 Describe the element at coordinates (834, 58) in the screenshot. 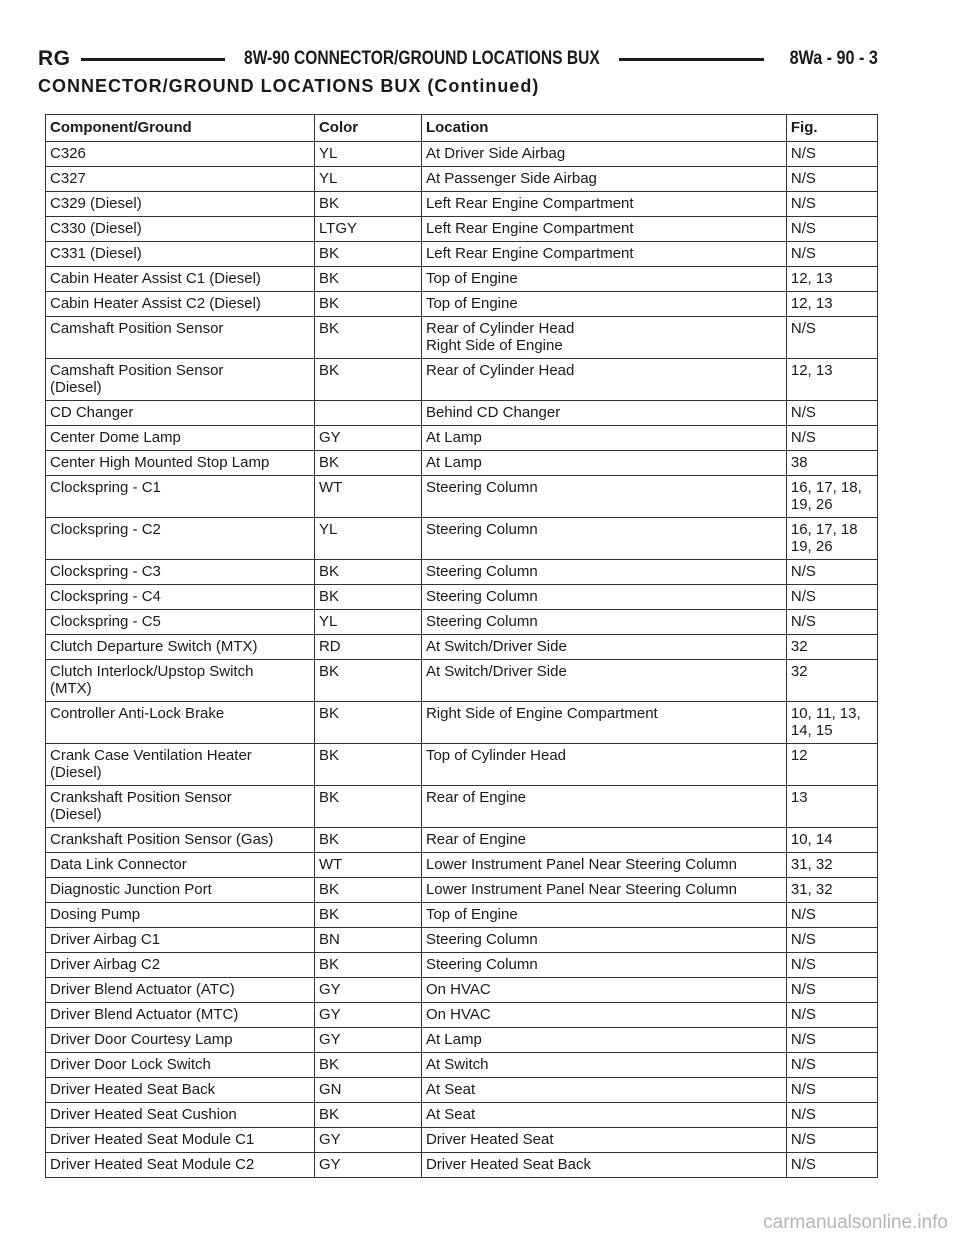

I see `header-page-number: 8Wa - 90 - 3` at that location.